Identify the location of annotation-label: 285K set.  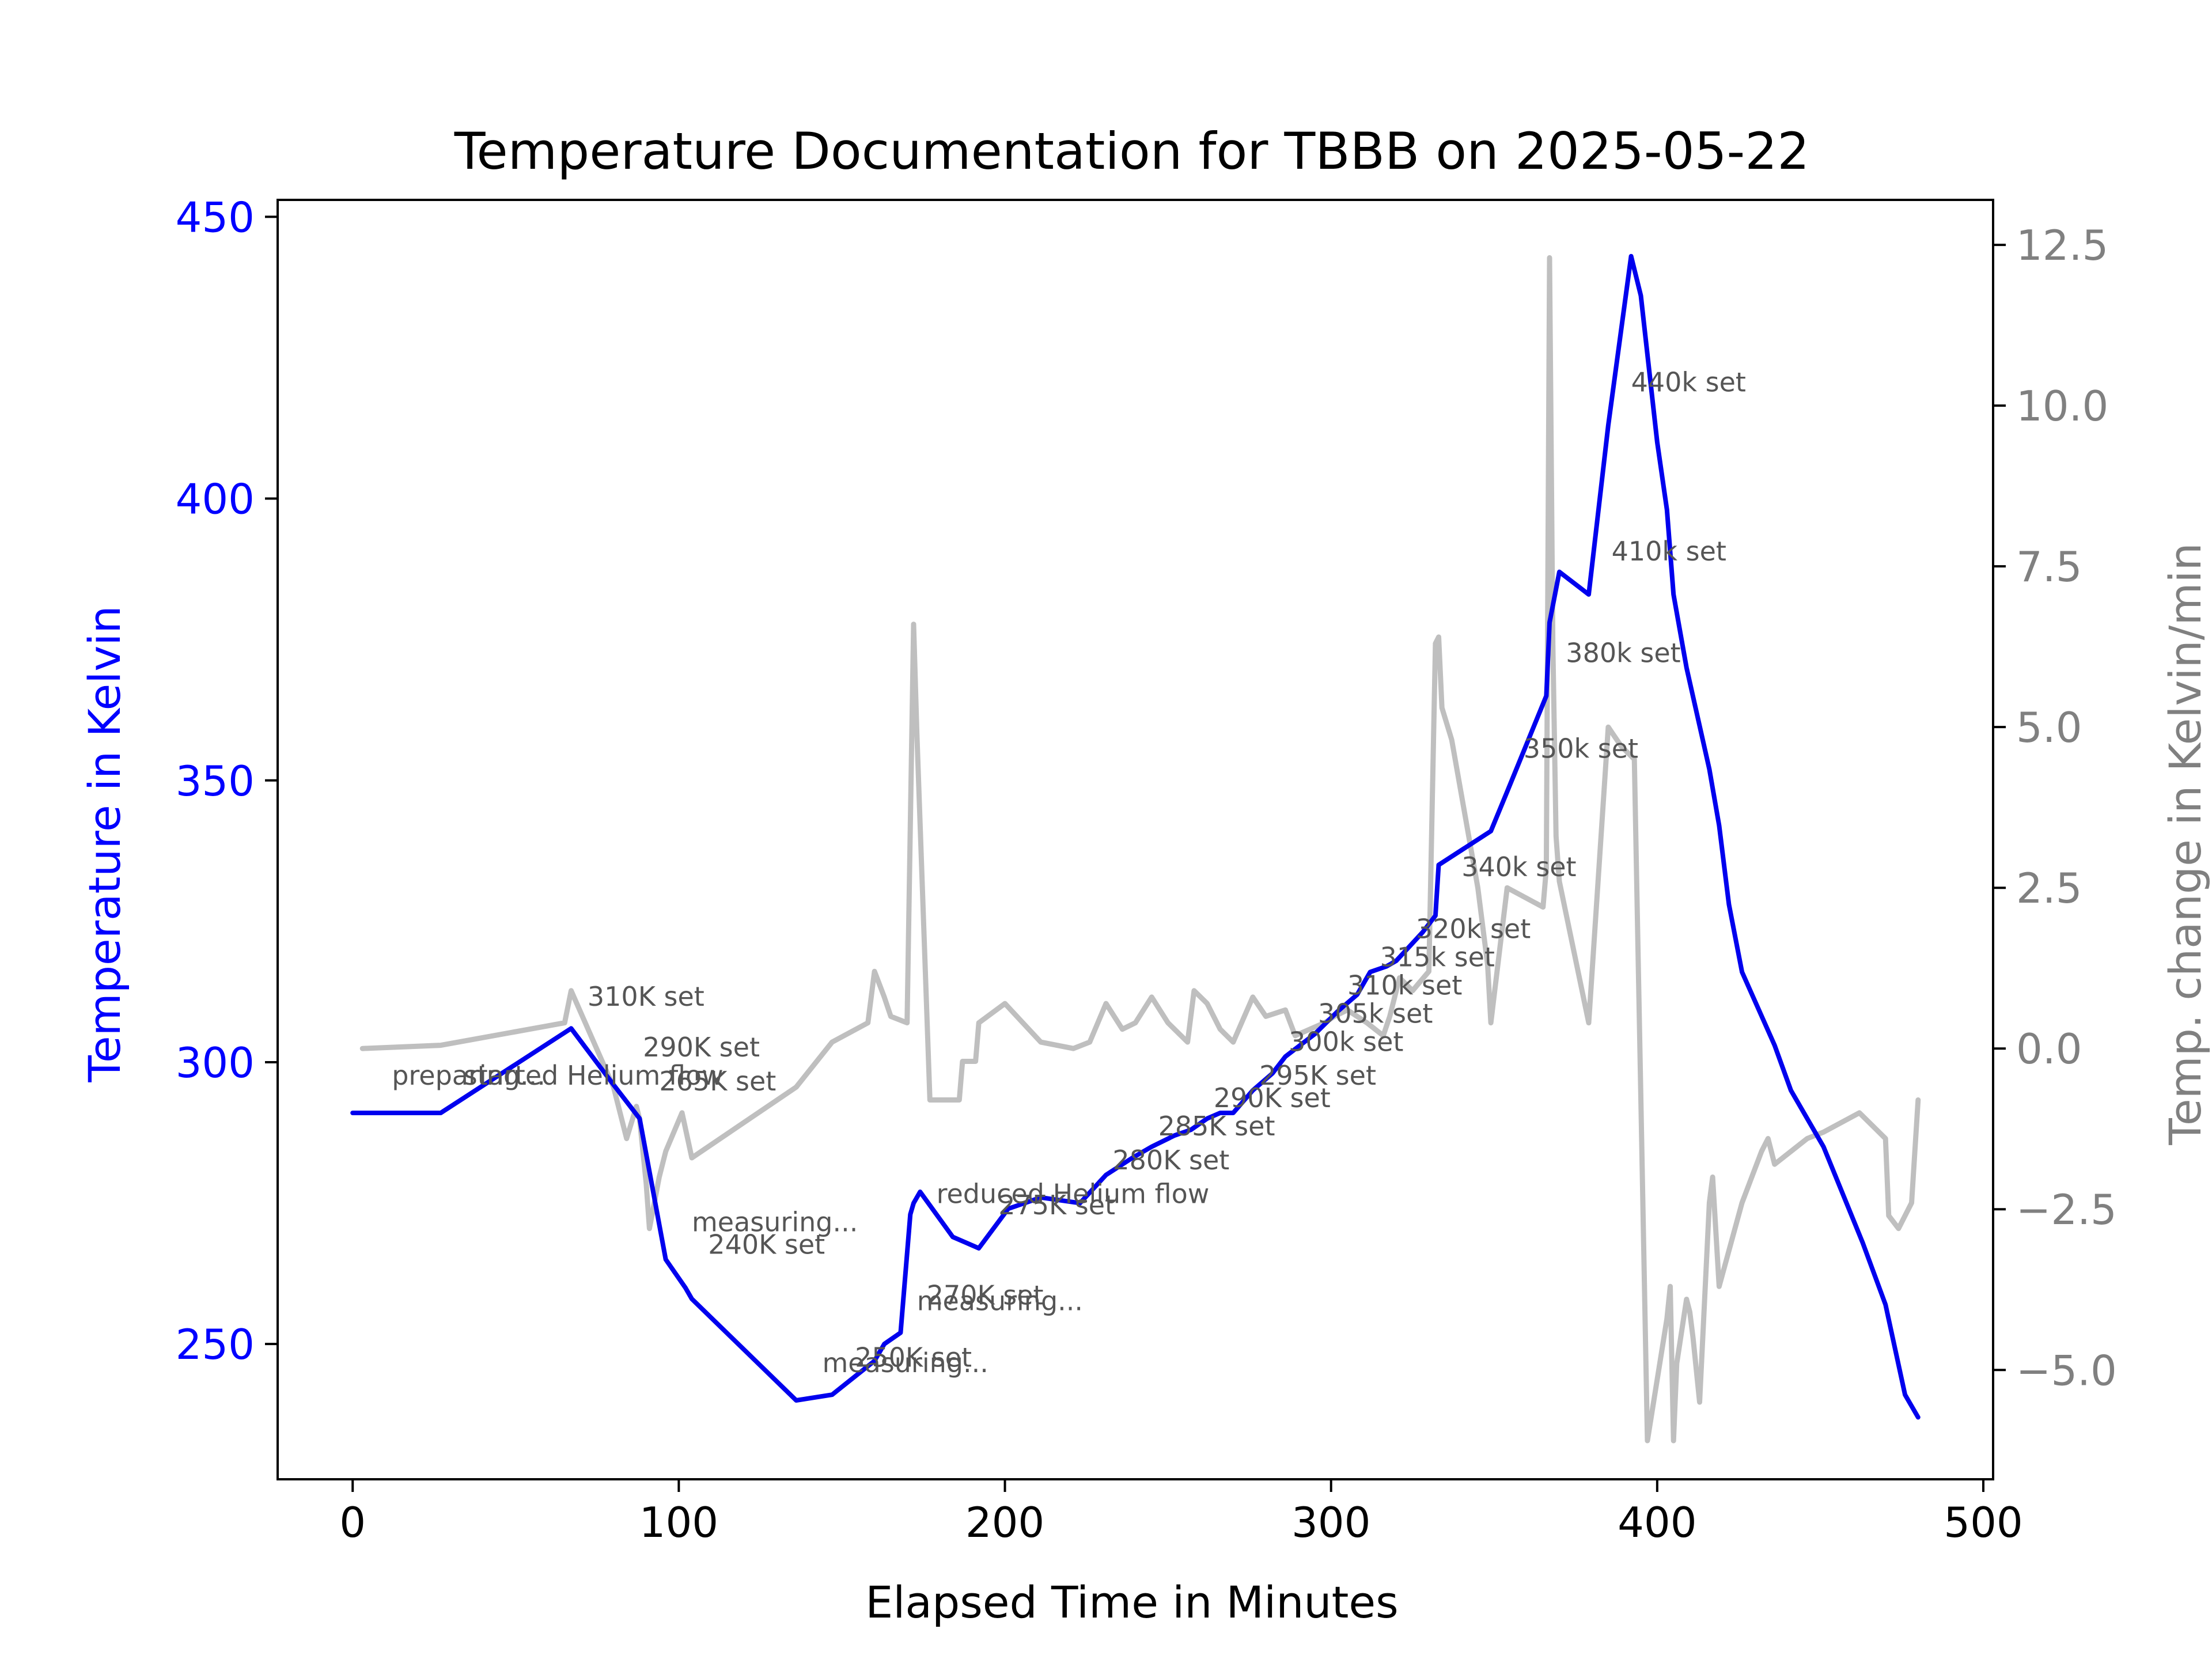
(1216, 1126).